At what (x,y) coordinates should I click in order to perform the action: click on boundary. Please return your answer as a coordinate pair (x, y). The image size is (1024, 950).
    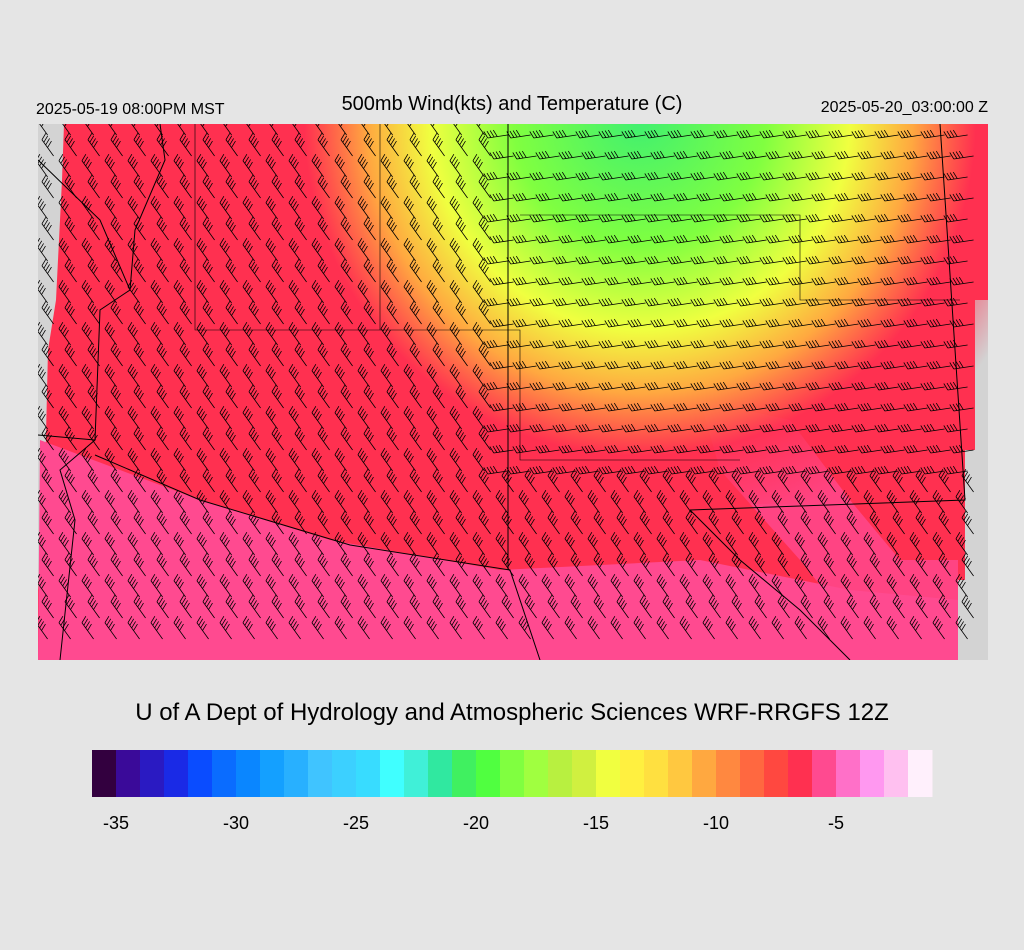
    Looking at the image, I should click on (827, 317).